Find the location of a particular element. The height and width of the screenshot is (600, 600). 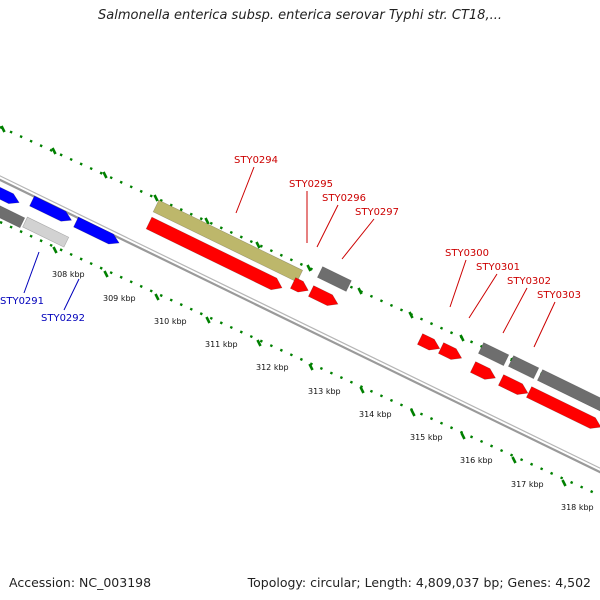

gene-label: STY0295 is located at coordinates (311, 184).